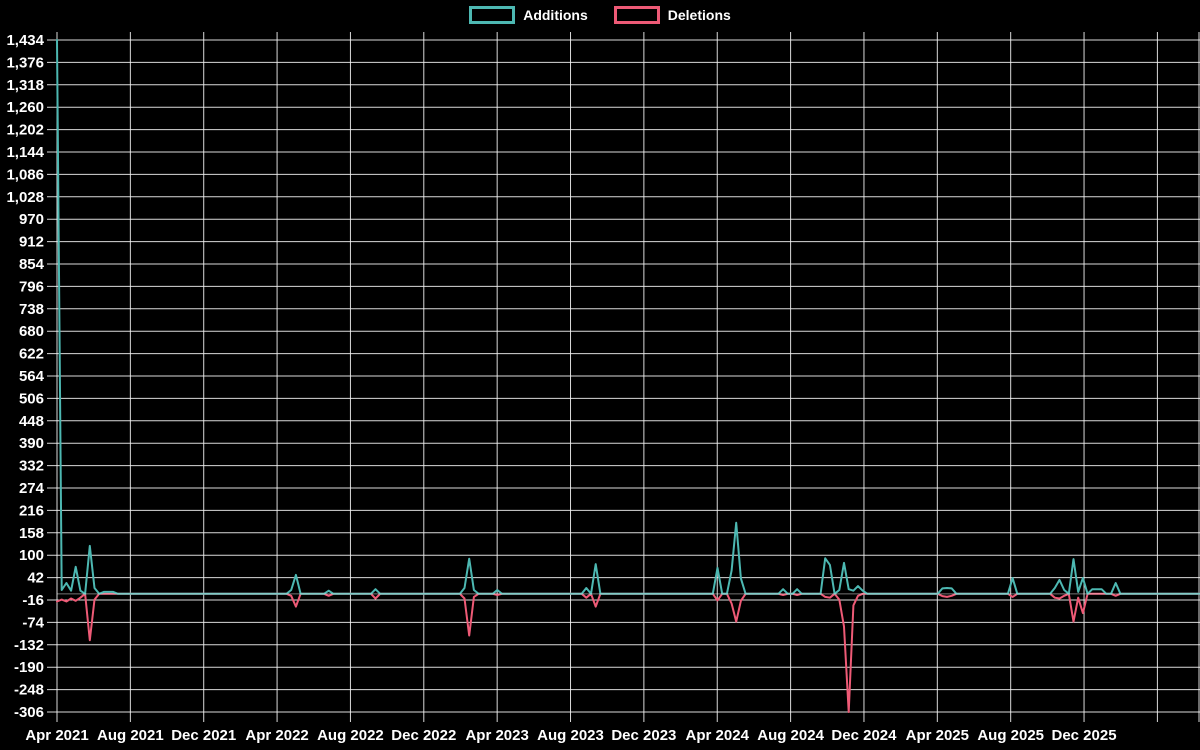 The width and height of the screenshot is (1200, 750). Describe the element at coordinates (31, 354) in the screenshot. I see `svg-text: 622` at that location.